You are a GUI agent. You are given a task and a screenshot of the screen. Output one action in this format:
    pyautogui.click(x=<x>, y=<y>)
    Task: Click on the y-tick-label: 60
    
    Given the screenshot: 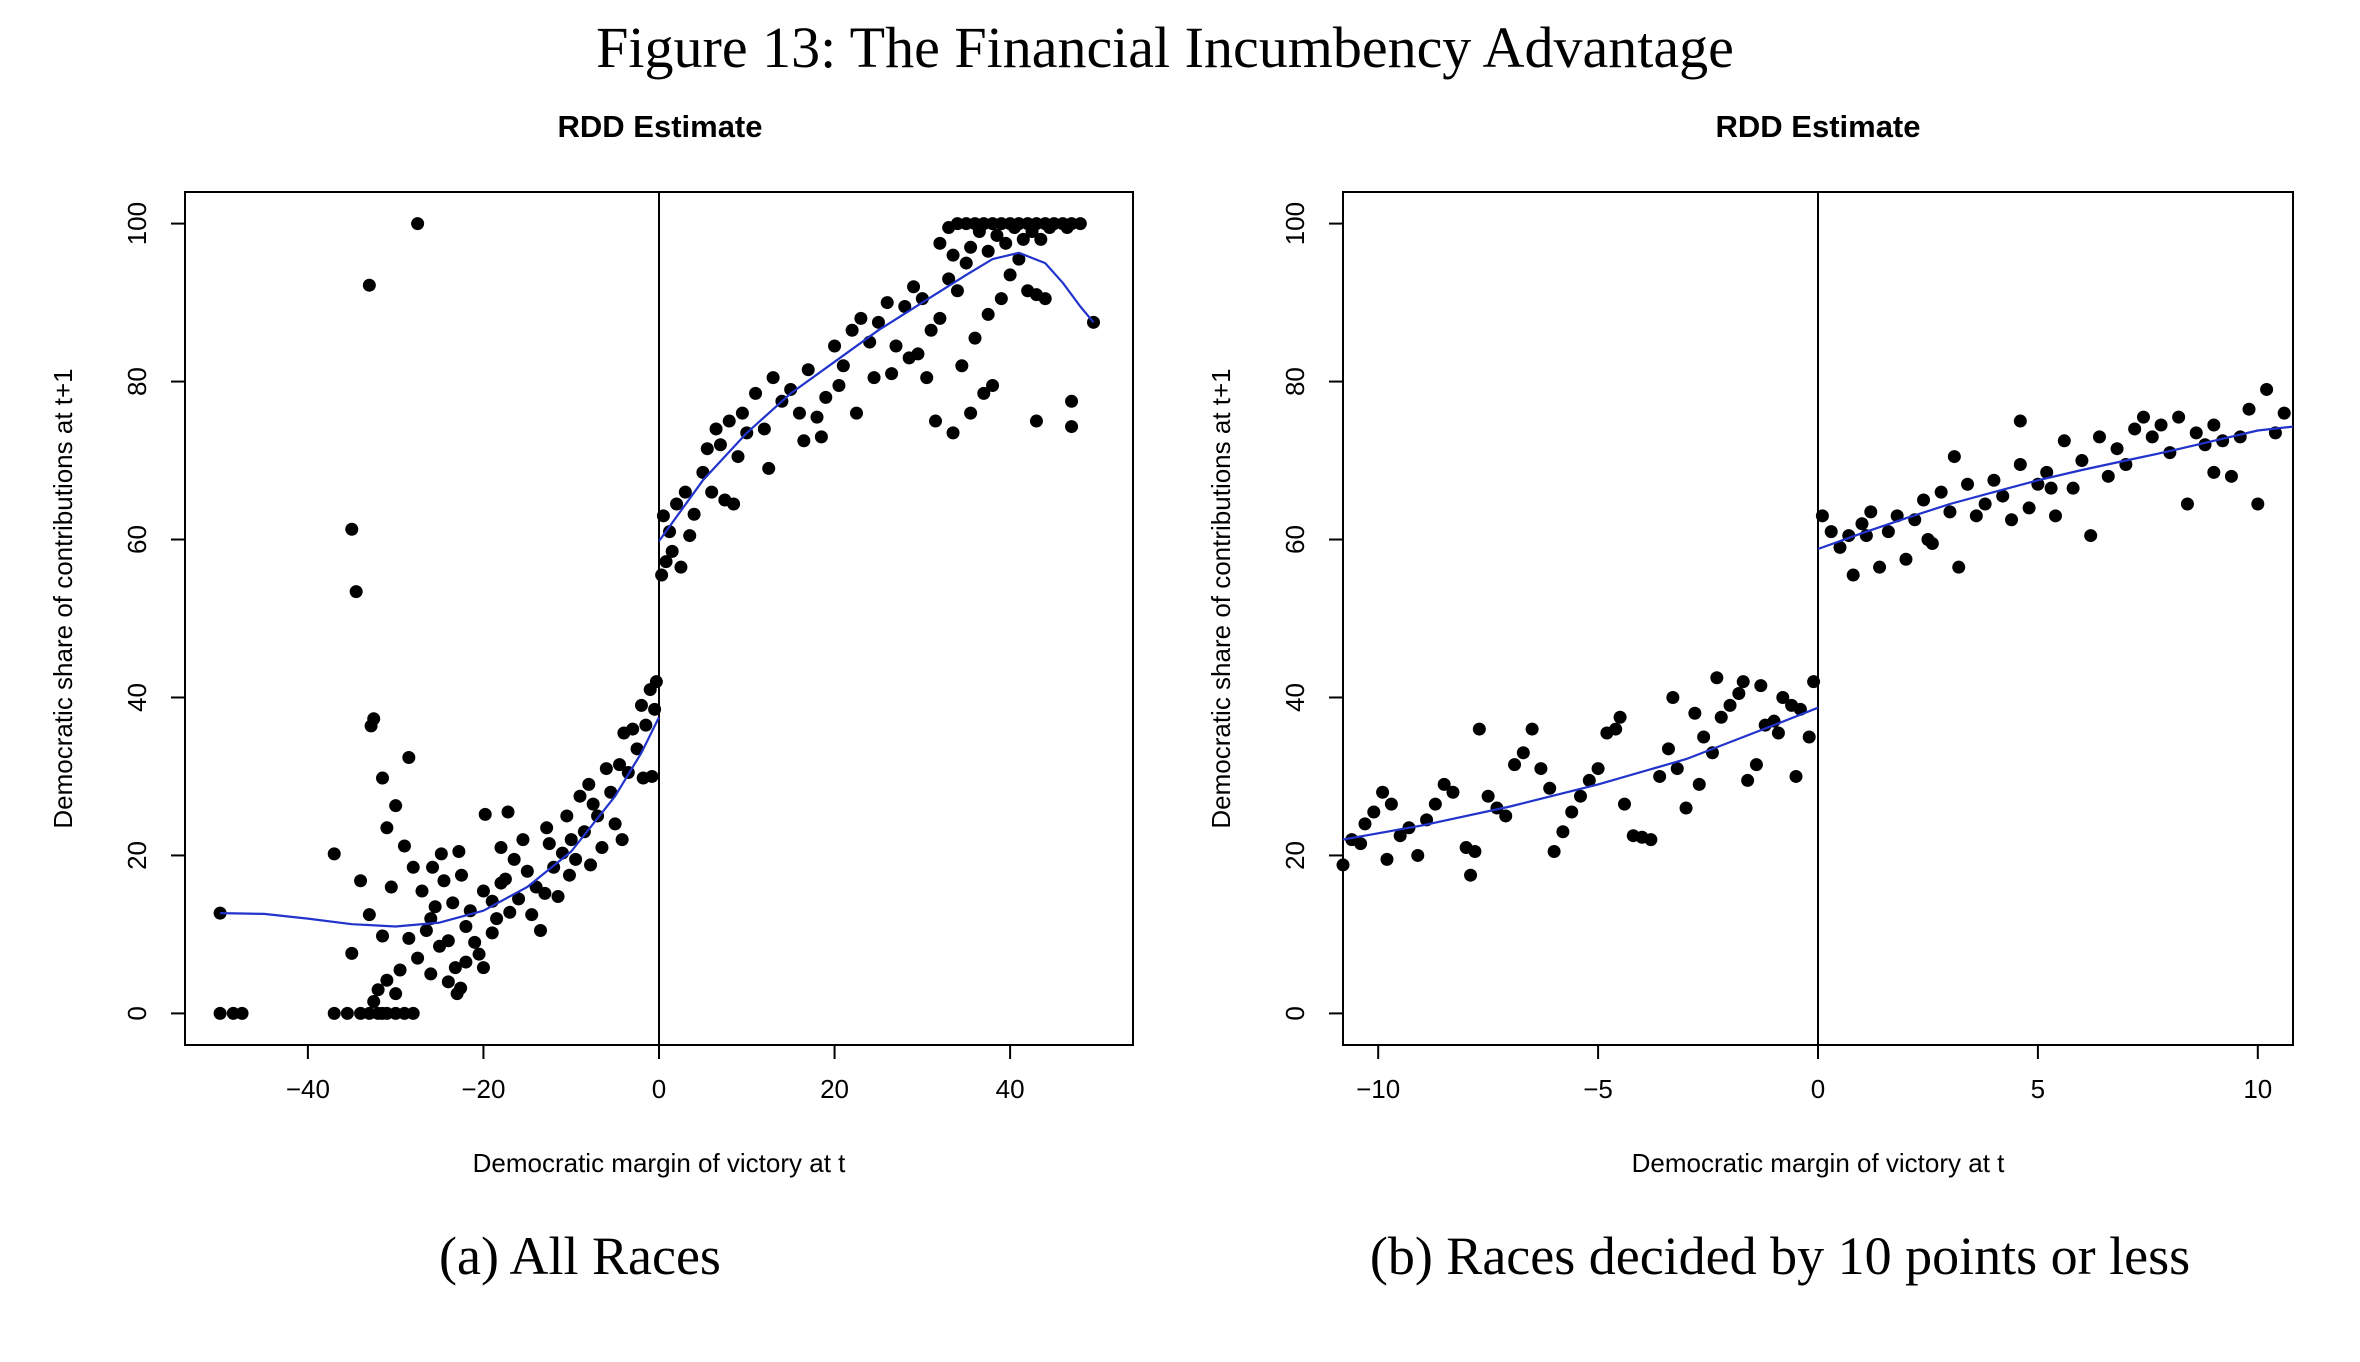 What is the action you would take?
    pyautogui.click(x=137, y=539)
    